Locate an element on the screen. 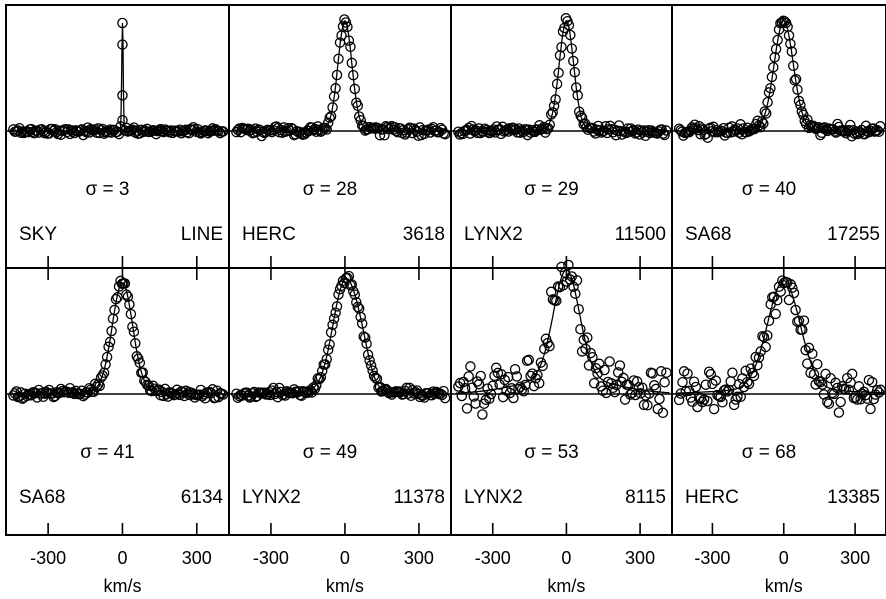  fit-curve is located at coordinates (780, 336).